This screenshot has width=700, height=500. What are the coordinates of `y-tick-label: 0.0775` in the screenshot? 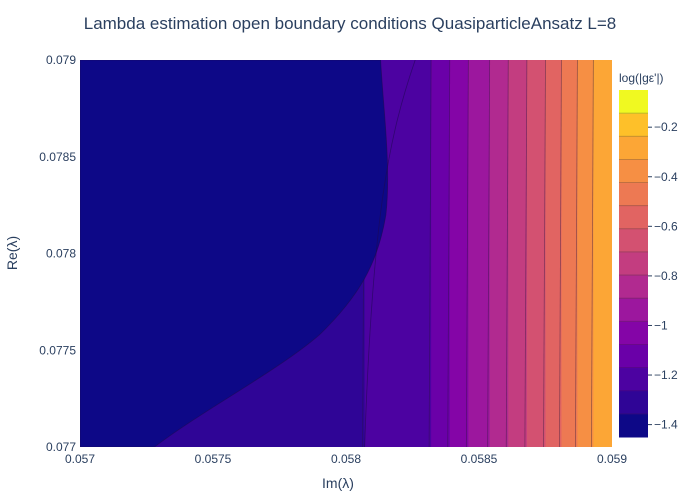 It's located at (57, 350).